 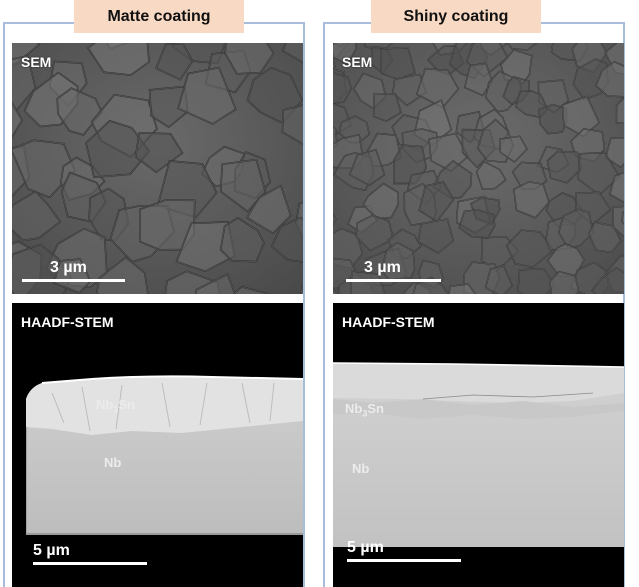 I want to click on matte-sem-label: SEM, so click(x=36, y=62).